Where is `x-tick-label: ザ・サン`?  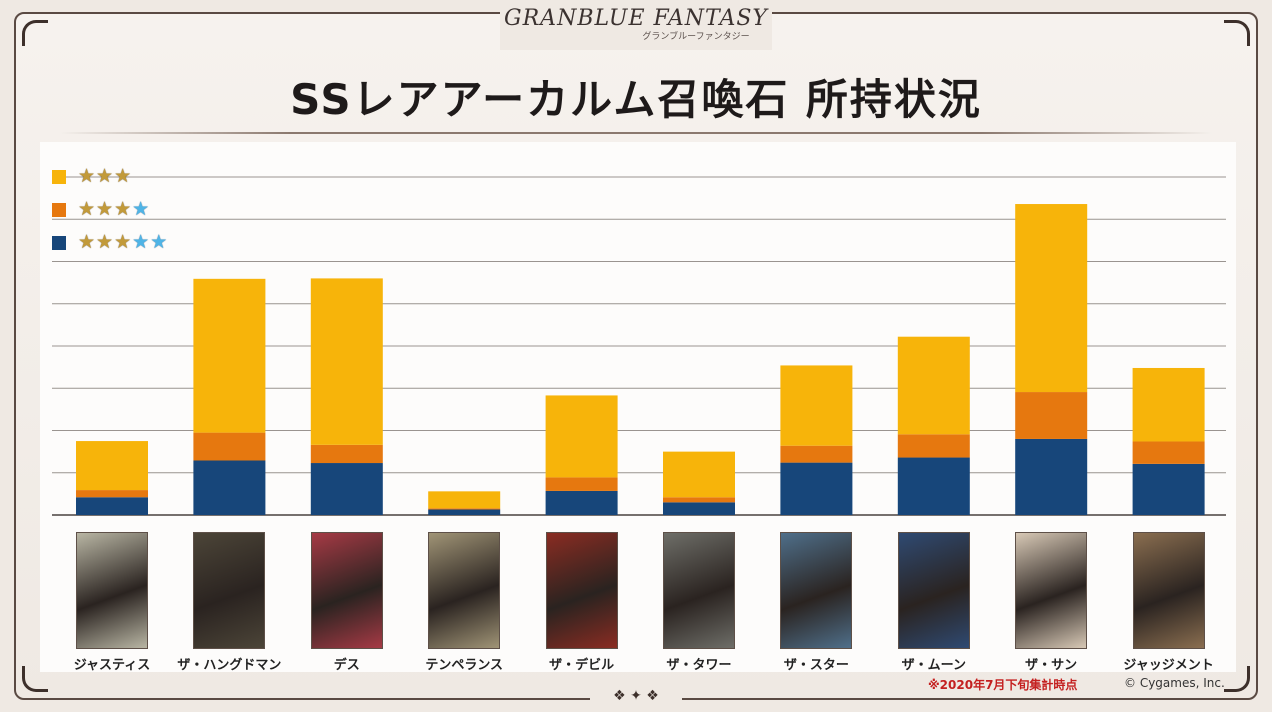 x-tick-label: ザ・サン is located at coordinates (1051, 665).